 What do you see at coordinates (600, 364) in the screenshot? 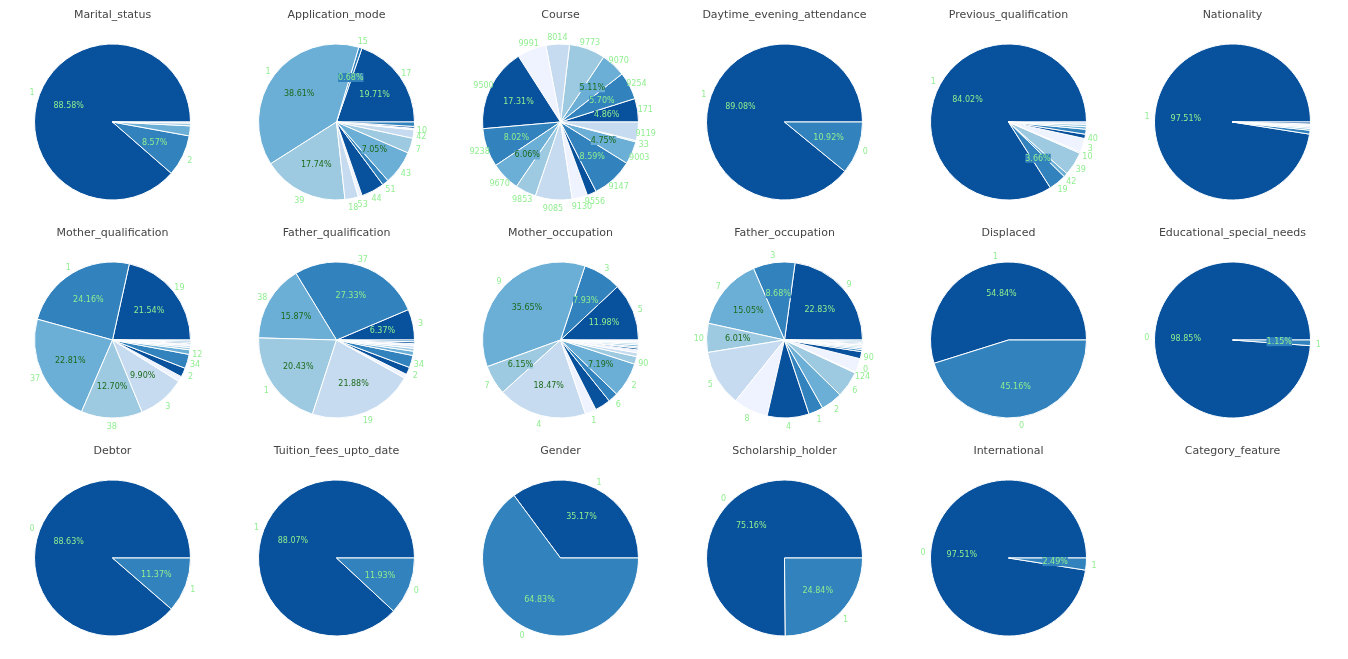
I see `data-label: 7.19%` at bounding box center [600, 364].